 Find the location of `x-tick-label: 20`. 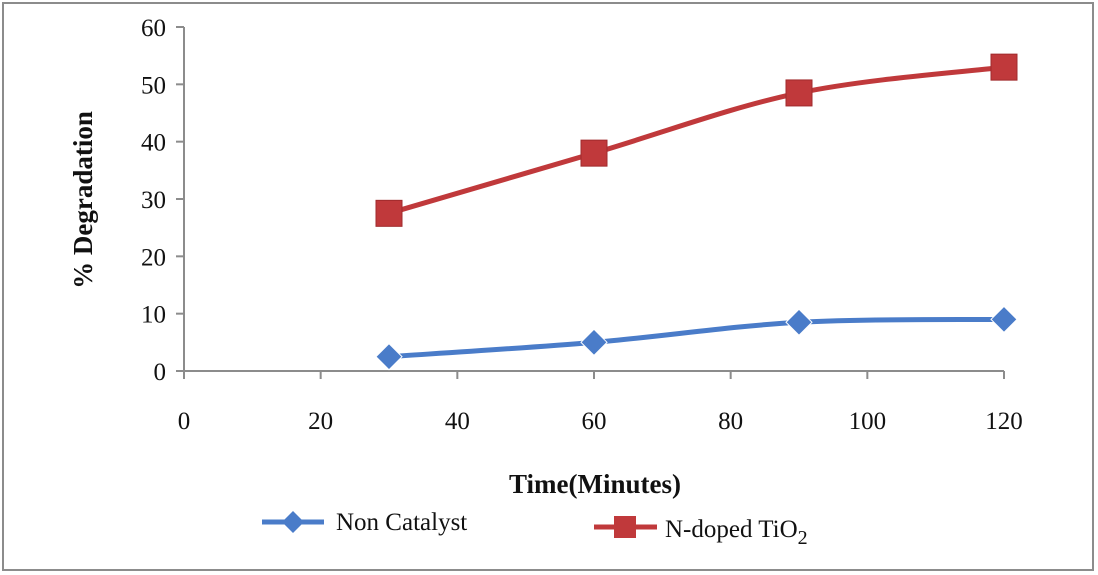

x-tick-label: 20 is located at coordinates (320, 421).